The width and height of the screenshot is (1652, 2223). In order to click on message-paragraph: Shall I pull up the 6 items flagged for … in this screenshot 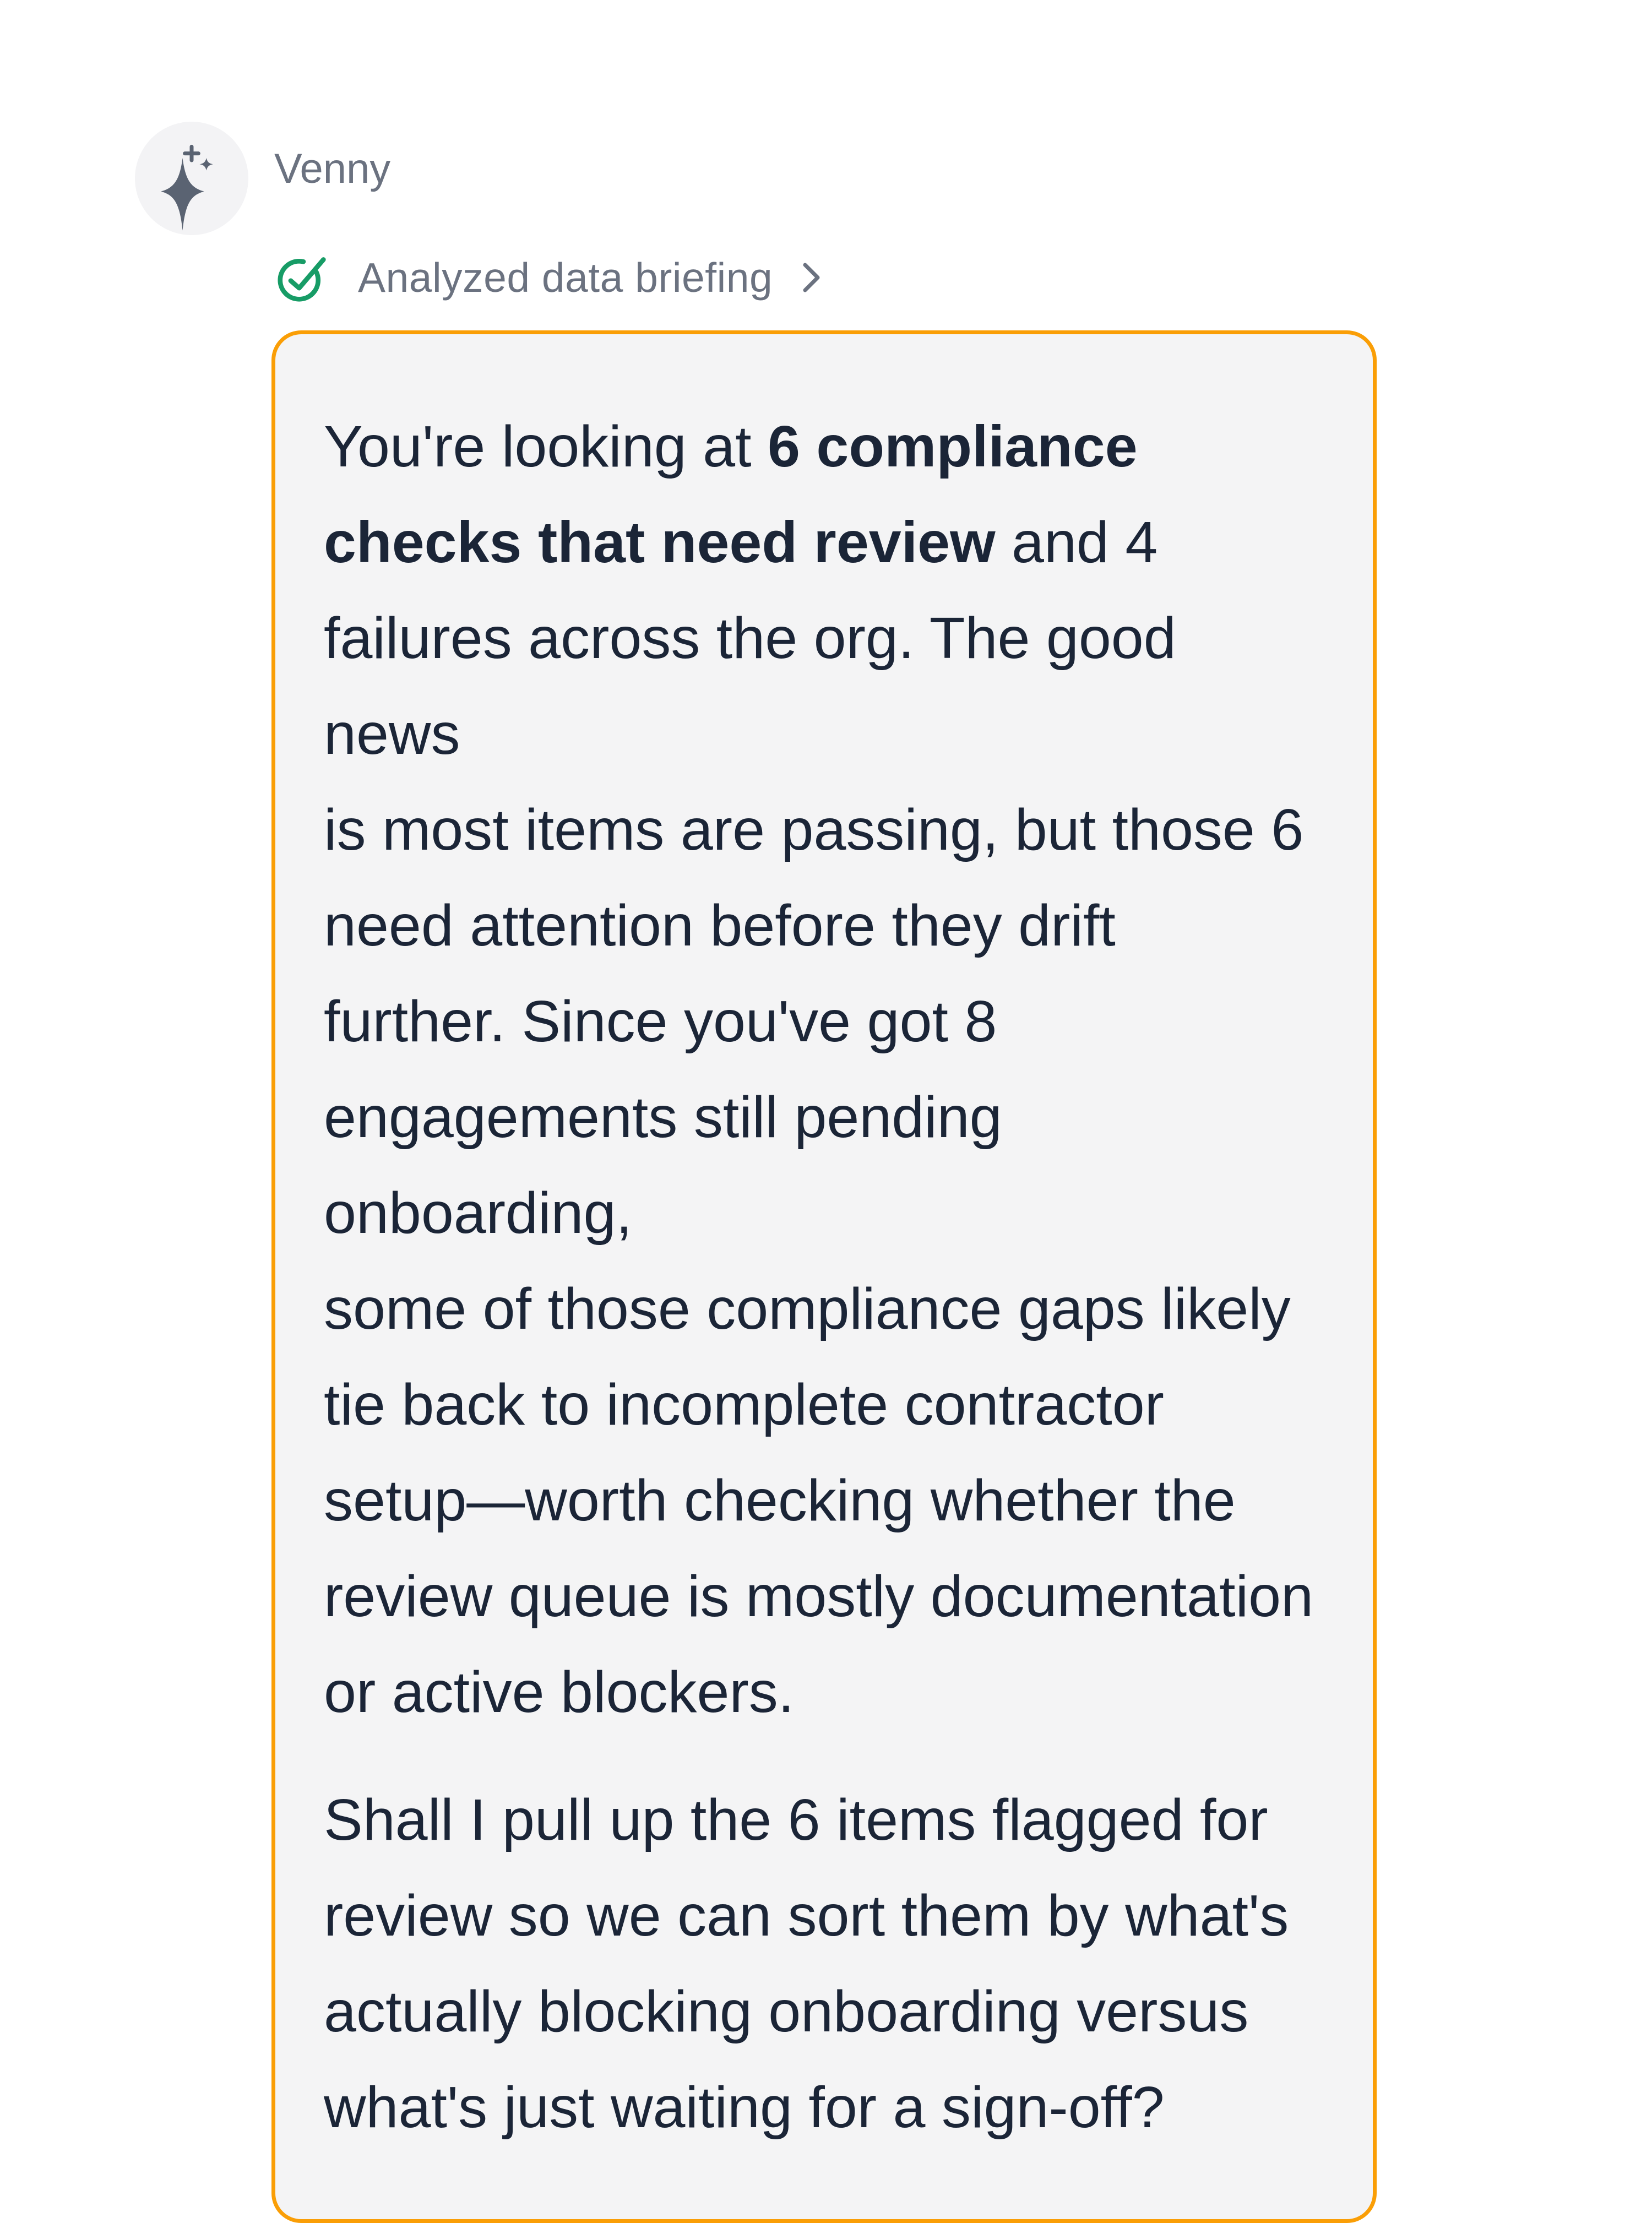, I will do `click(806, 1963)`.